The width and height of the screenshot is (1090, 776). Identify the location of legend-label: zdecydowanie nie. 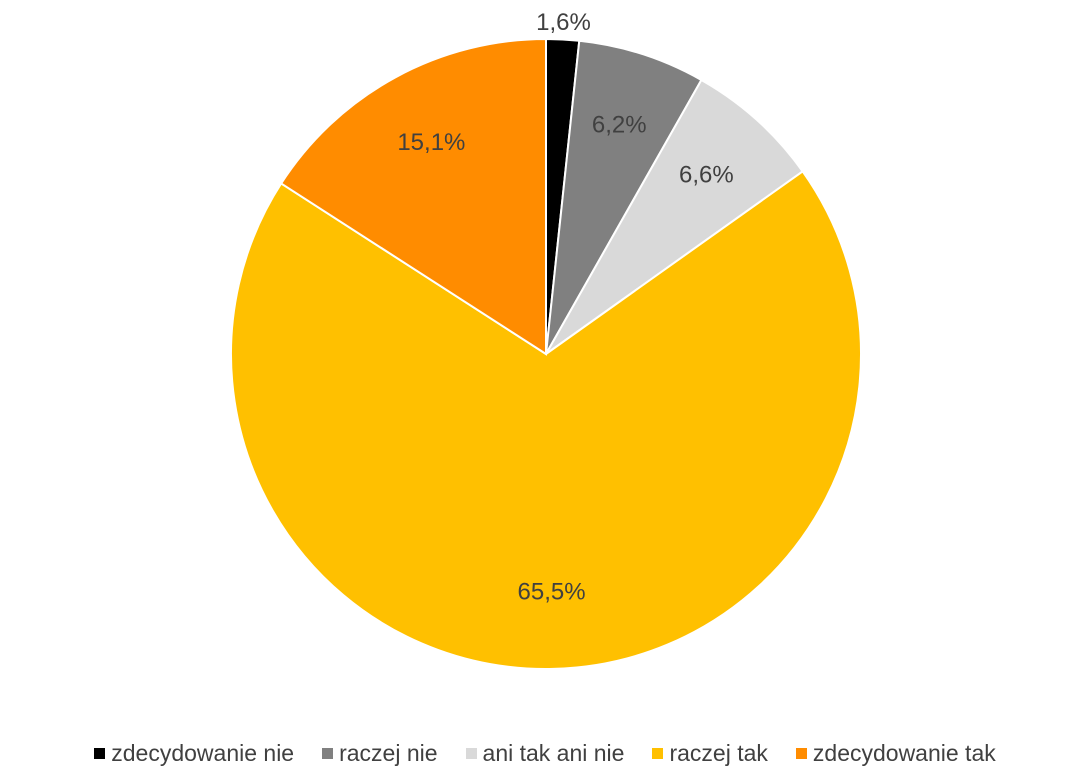
(203, 752).